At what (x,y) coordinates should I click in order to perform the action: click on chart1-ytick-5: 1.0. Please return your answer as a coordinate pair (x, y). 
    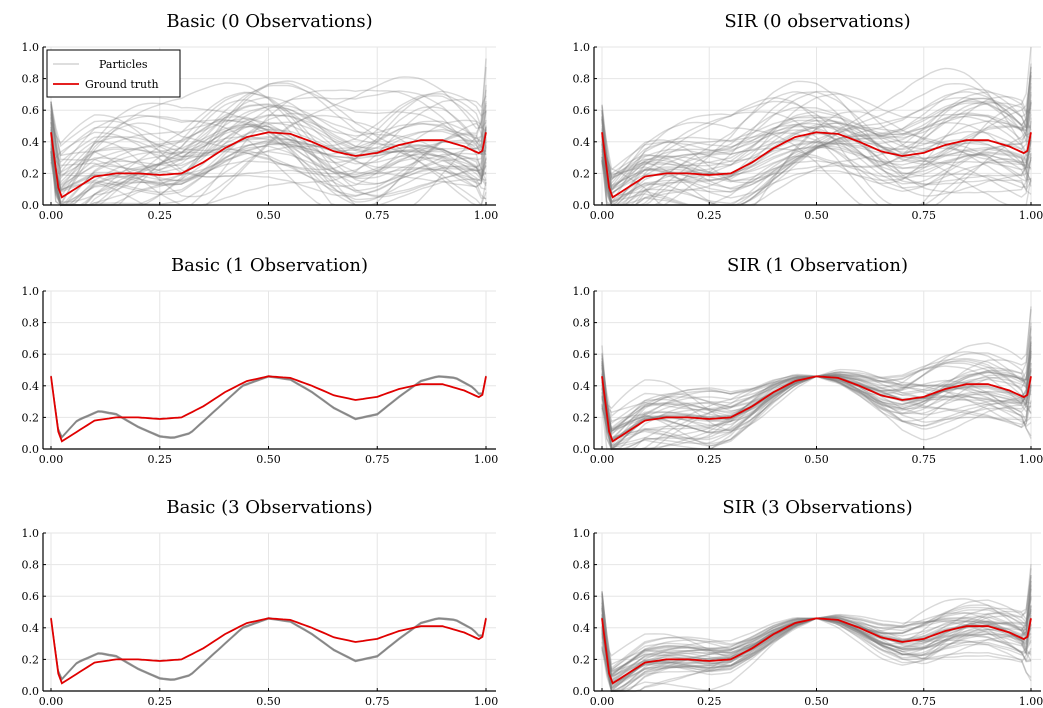
    Looking at the image, I should click on (582, 47).